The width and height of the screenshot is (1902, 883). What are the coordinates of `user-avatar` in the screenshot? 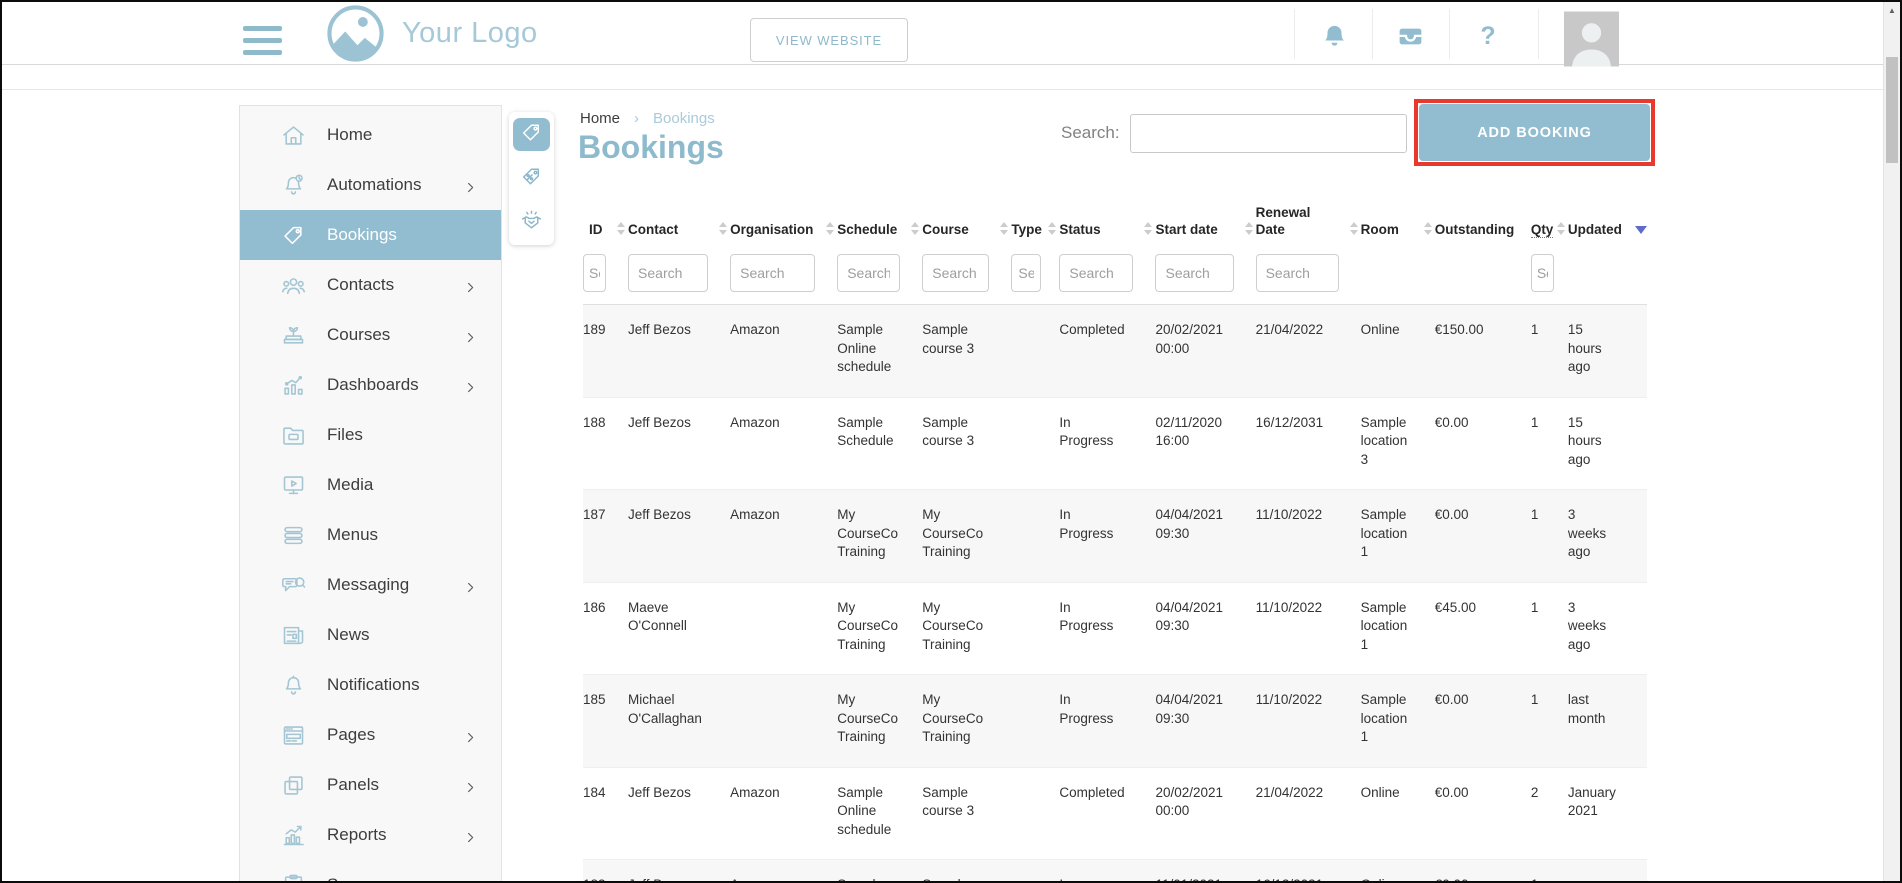 It's located at (1591, 39).